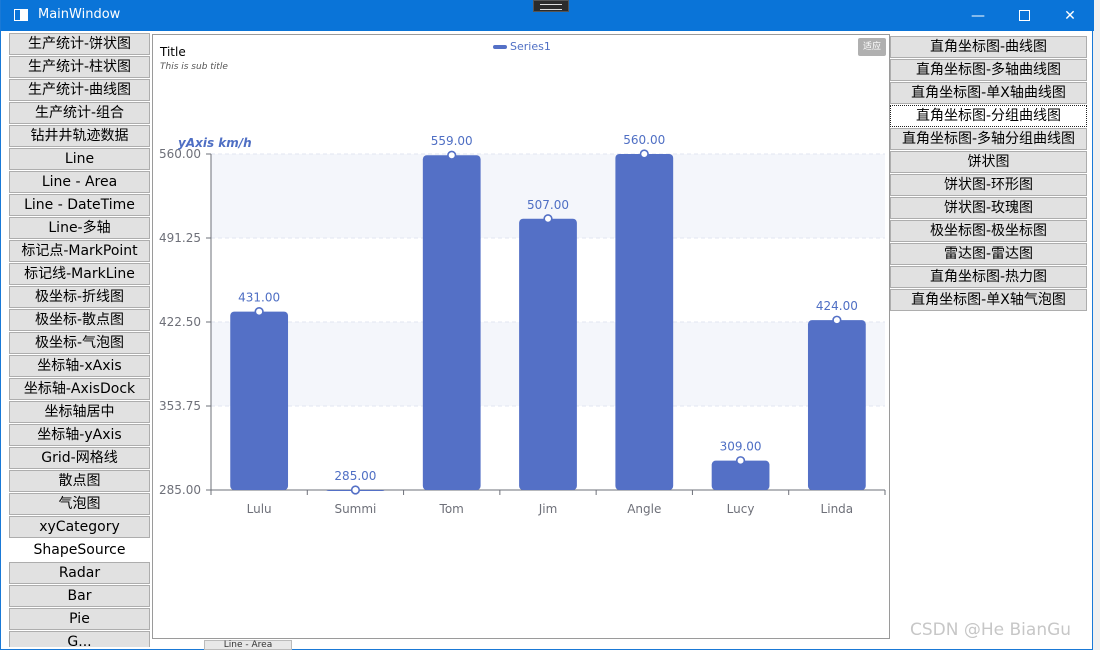 This screenshot has height=650, width=1100. I want to click on y-tick-label: 353.75, so click(180, 406).